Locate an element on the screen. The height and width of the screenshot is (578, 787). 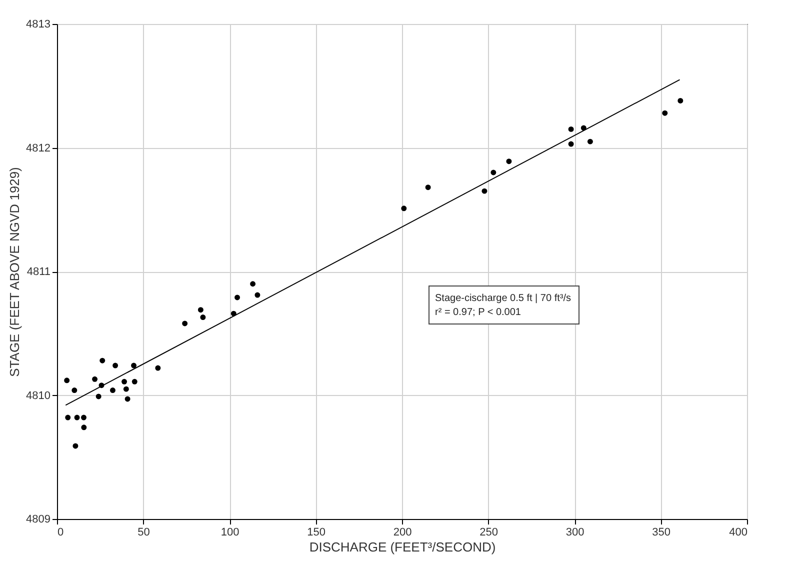
y-tick-label: 4811 is located at coordinates (38, 272).